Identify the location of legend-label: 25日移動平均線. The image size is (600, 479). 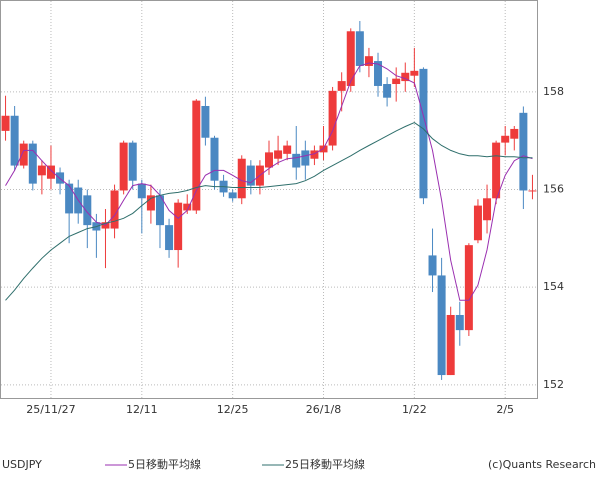
(325, 464).